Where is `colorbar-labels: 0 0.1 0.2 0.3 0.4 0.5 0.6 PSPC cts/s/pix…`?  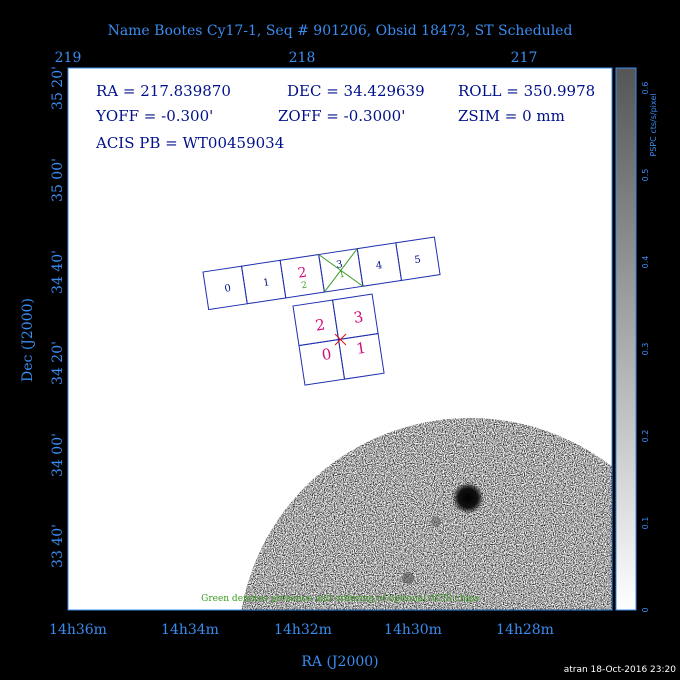
colorbar-labels: 0 0.1 0.2 0.3 0.4 0.5 0.6 PSPC cts/s/pix… is located at coordinates (649, 347).